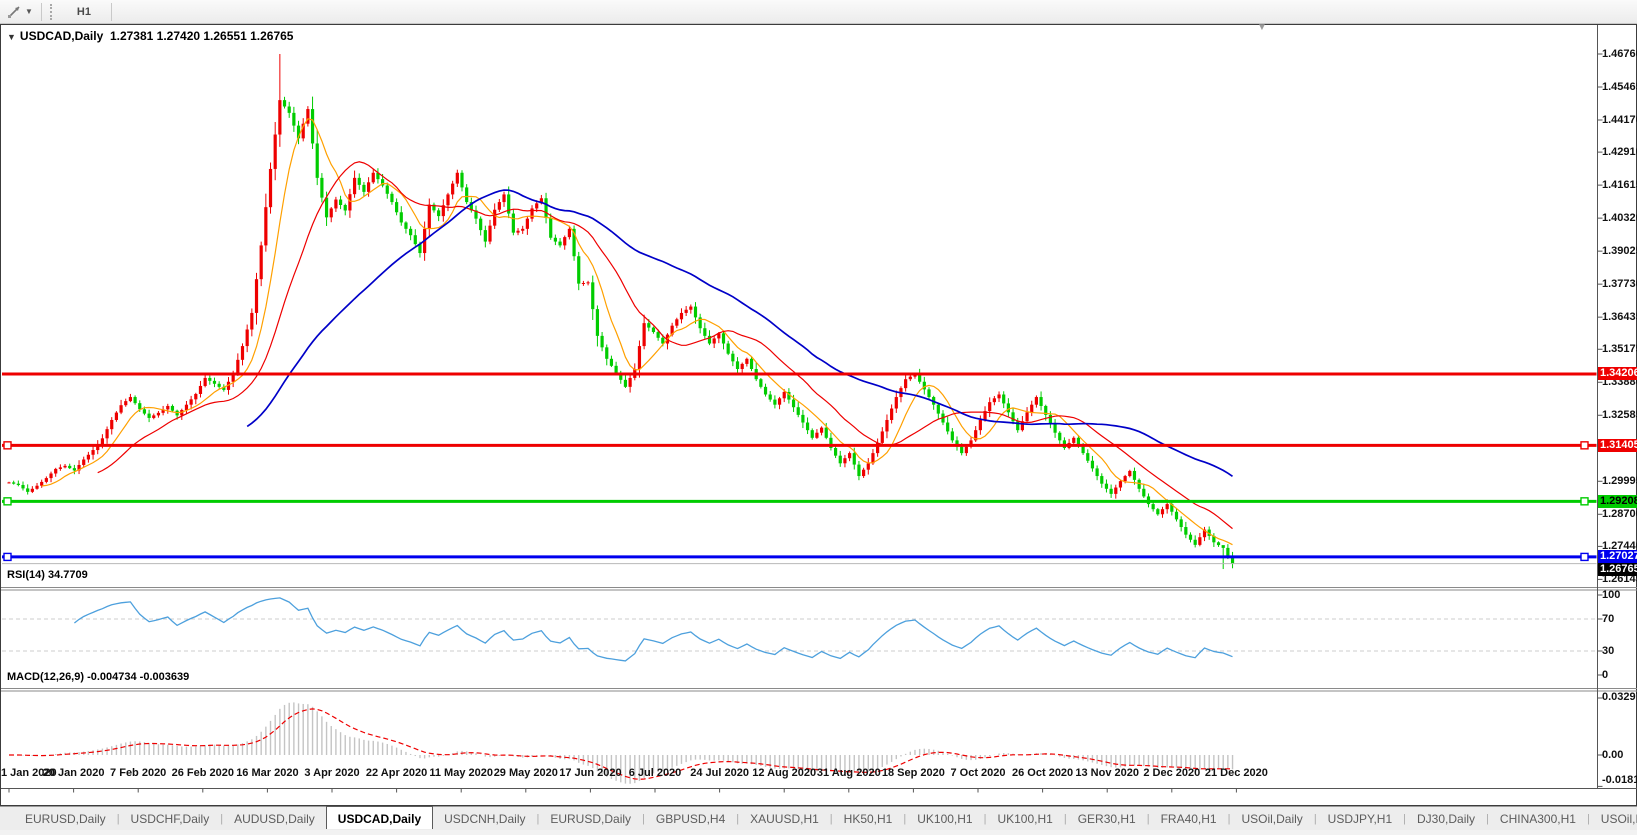 This screenshot has height=835, width=1637. Describe the element at coordinates (818, 51) in the screenshot. I see `top-toolbar: ▼ M1M5M15M30H1H4D1W1MN` at that location.